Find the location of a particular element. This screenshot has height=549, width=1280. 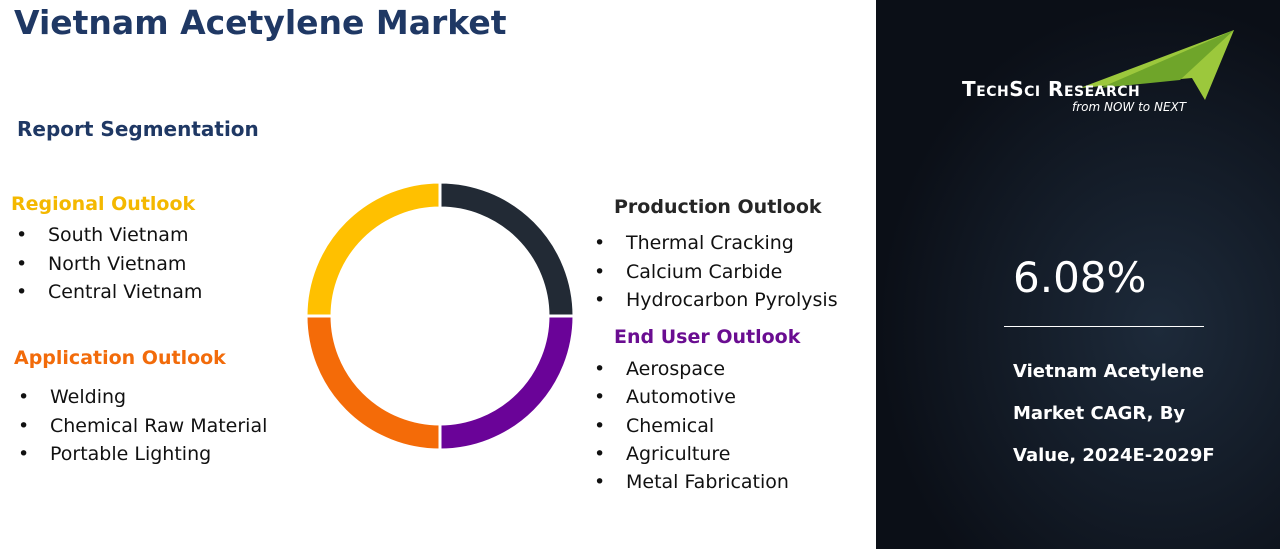

title: Vietnam Acetylene Market is located at coordinates (260, 22).